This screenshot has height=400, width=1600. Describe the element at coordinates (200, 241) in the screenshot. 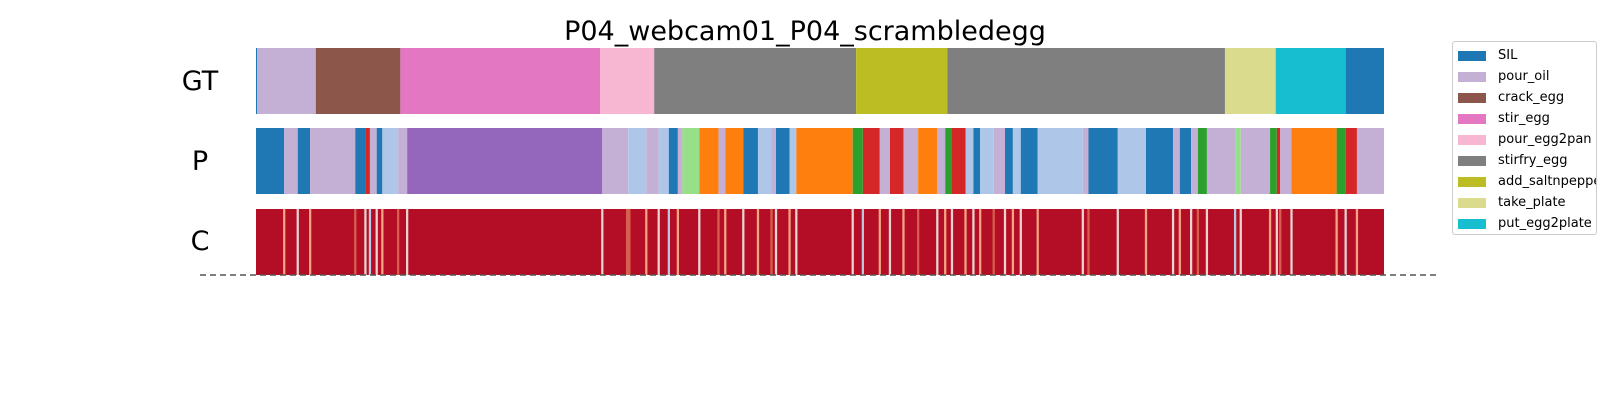

I see `row-label-c: C` at that location.